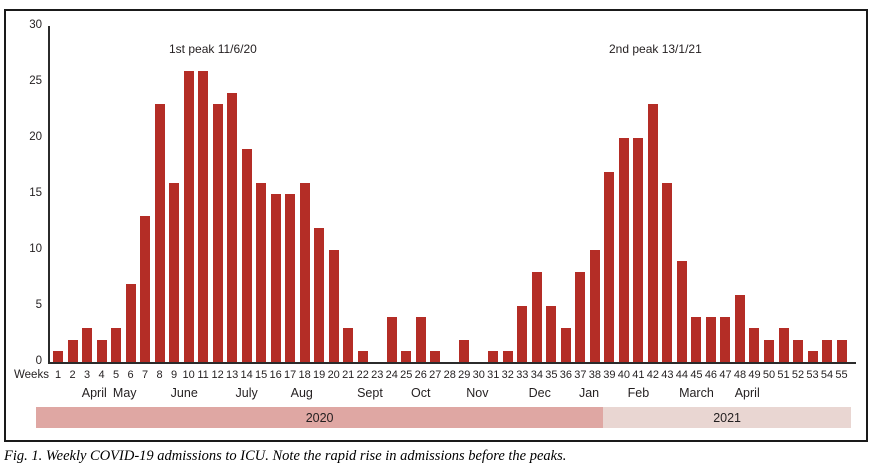 Image resolution: width=886 pixels, height=475 pixels. I want to click on week-label-31: 31, so click(493, 375).